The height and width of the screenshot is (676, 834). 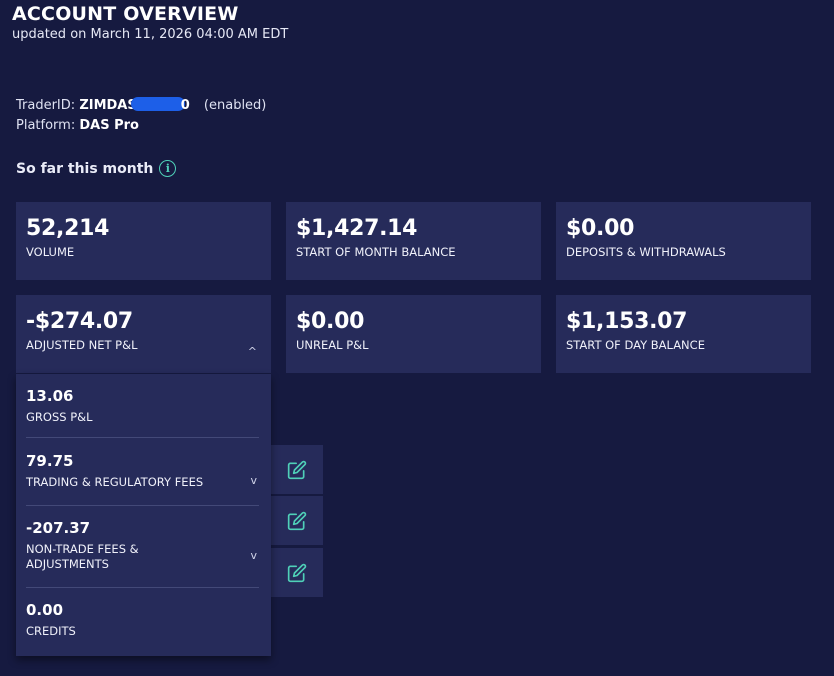 What do you see at coordinates (332, 345) in the screenshot?
I see `unreal-pnl-label: UNREAL P&L` at bounding box center [332, 345].